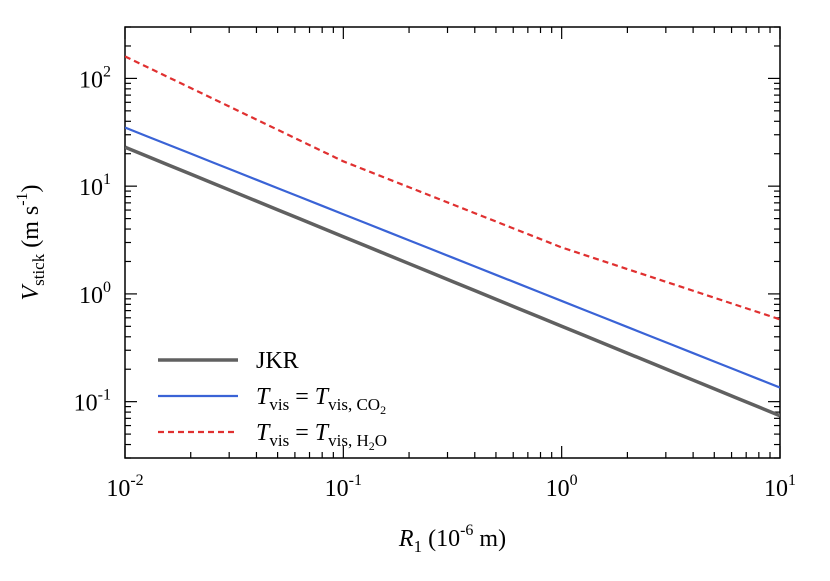 The width and height of the screenshot is (830, 581). Describe the element at coordinates (95, 78) in the screenshot. I see `y-tick-label: 10²` at that location.